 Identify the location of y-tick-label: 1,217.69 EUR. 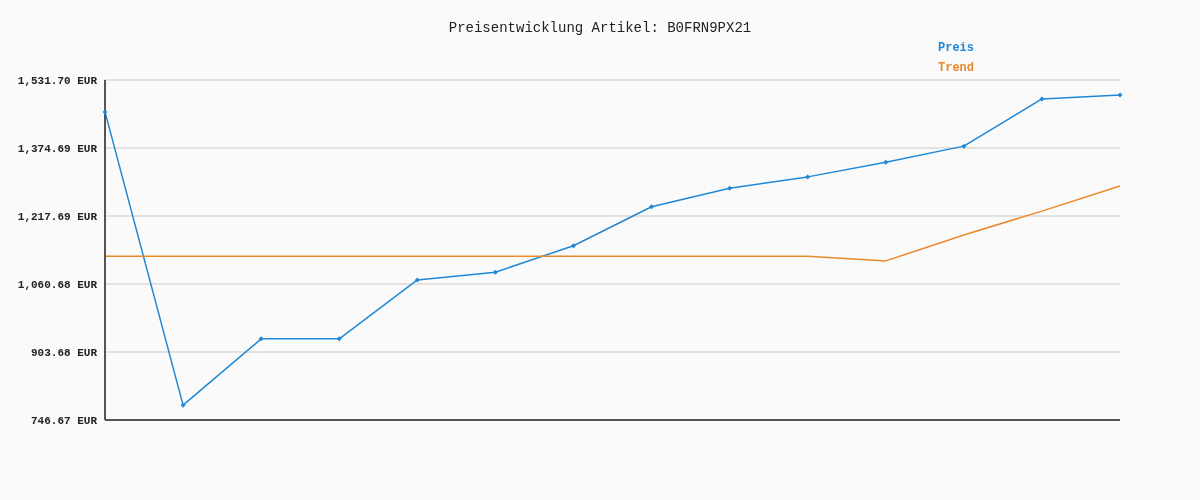
(57, 216).